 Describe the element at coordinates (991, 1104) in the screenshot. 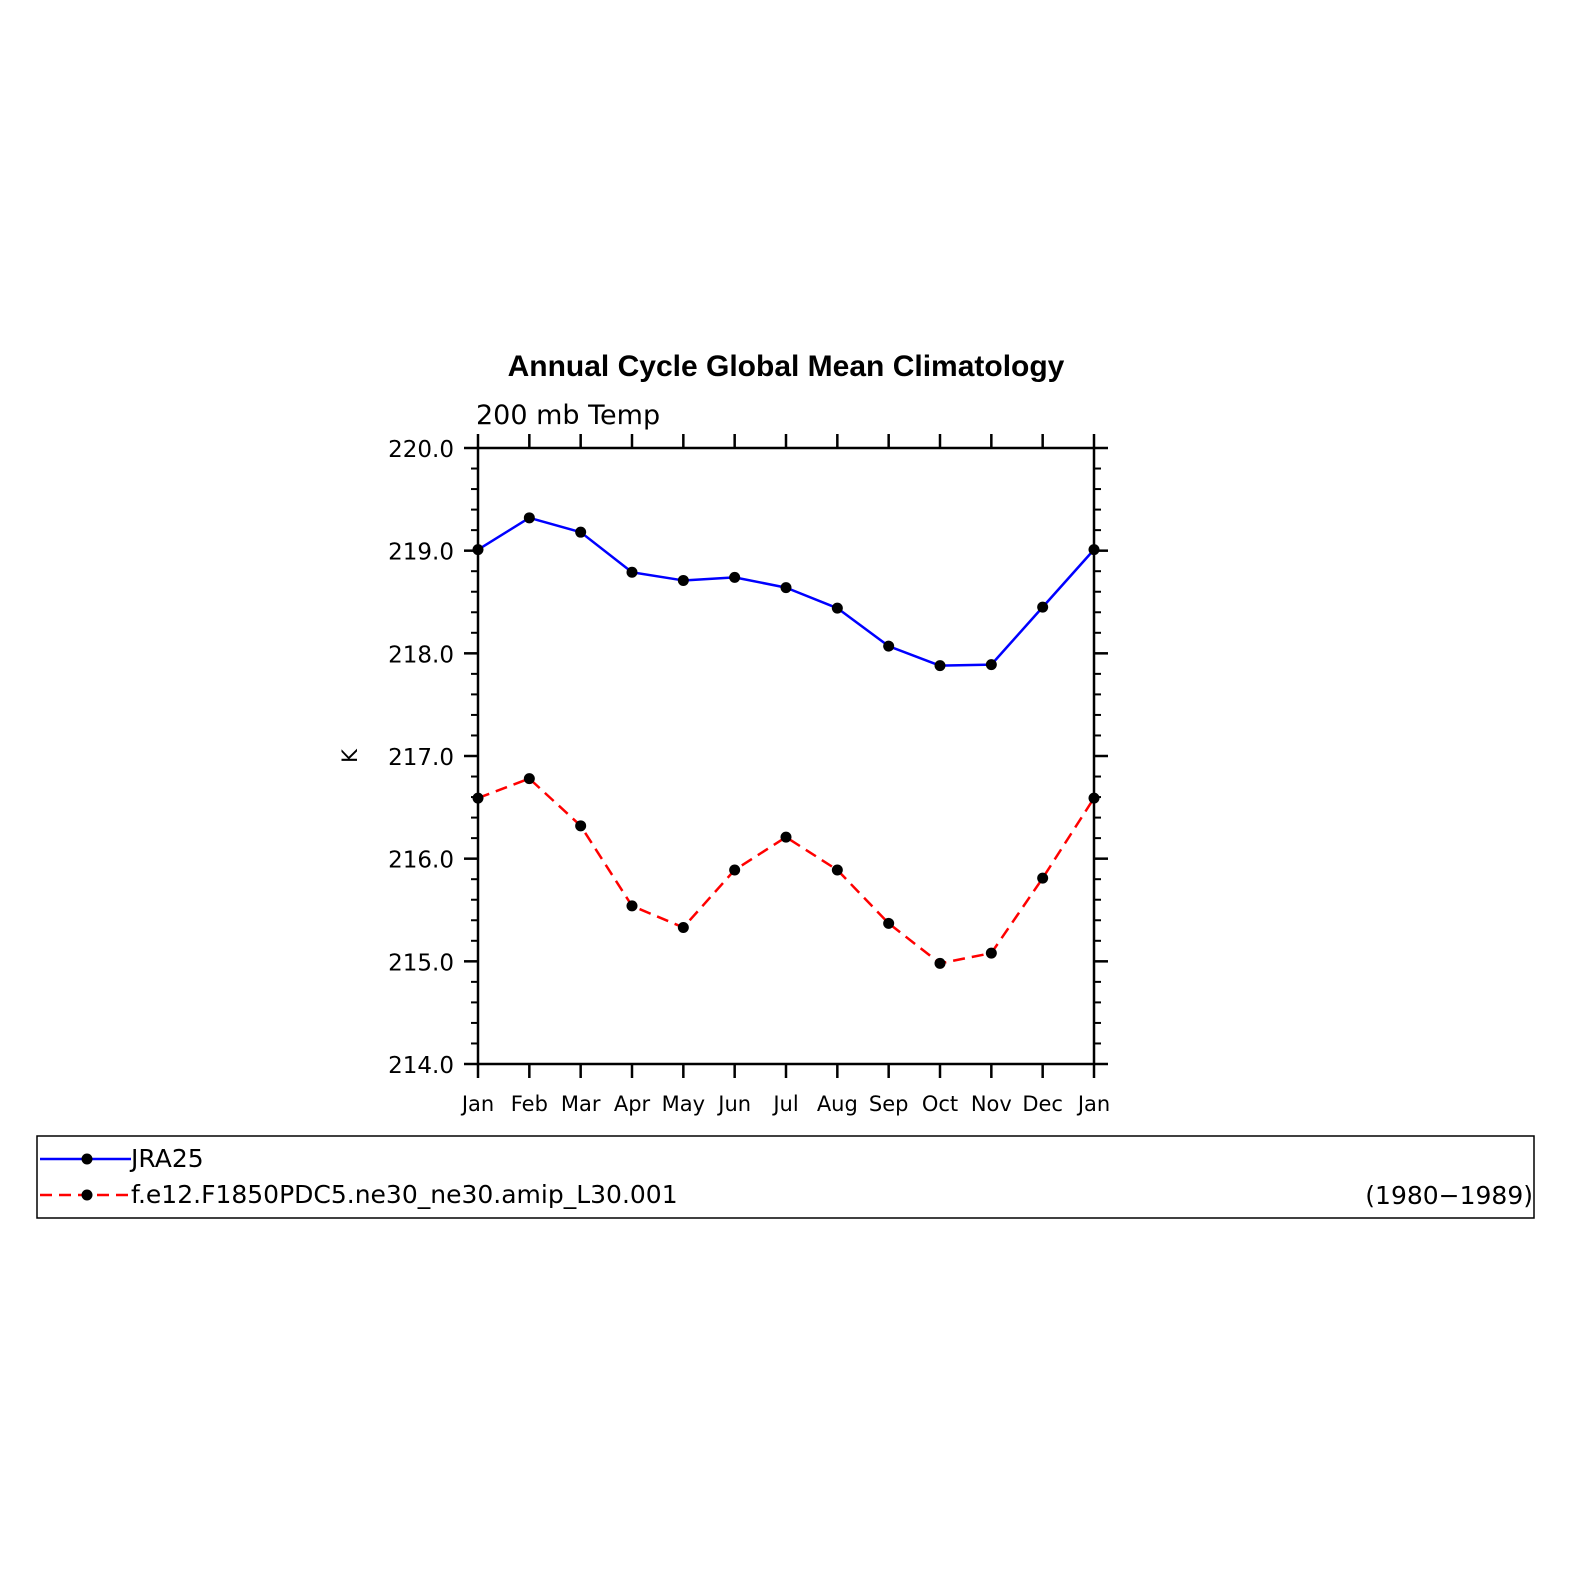

I see `x-tick-label: Nov` at that location.